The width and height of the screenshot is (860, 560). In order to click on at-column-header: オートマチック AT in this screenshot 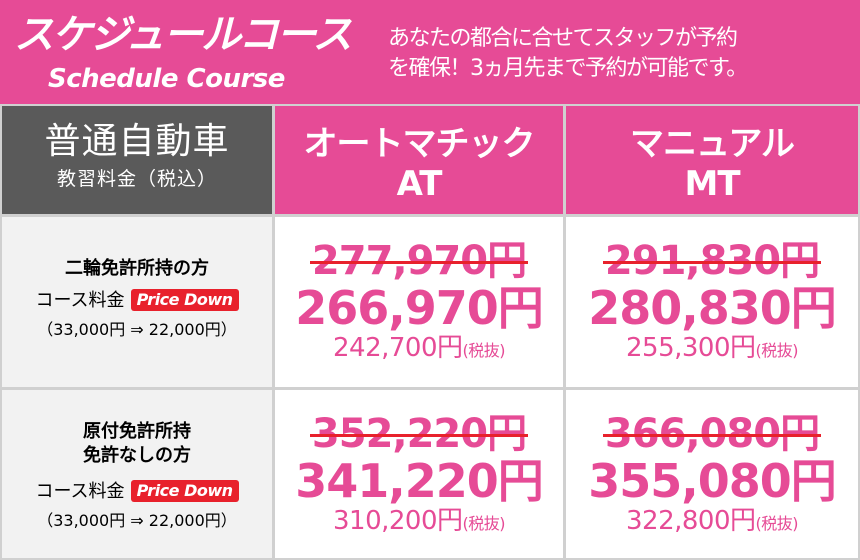, I will do `click(419, 160)`.